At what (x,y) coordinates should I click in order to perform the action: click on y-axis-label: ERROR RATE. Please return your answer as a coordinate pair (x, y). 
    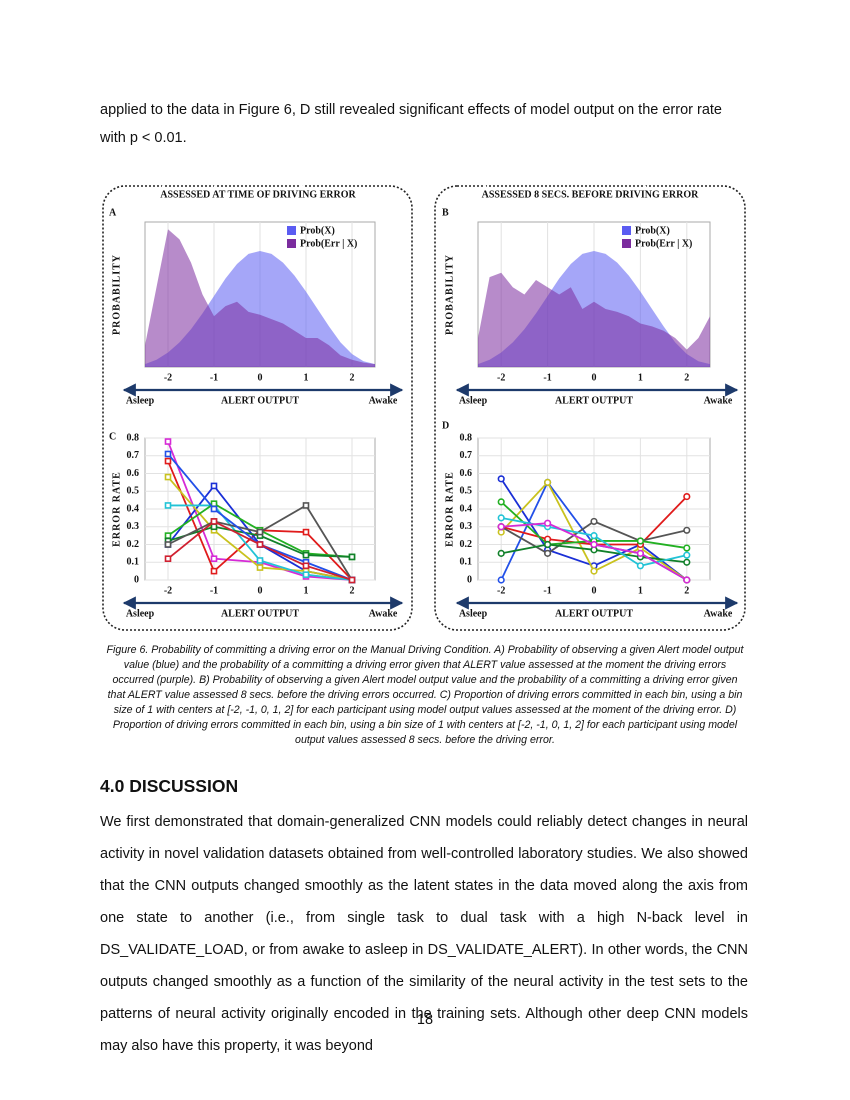
    Looking at the image, I should click on (449, 509).